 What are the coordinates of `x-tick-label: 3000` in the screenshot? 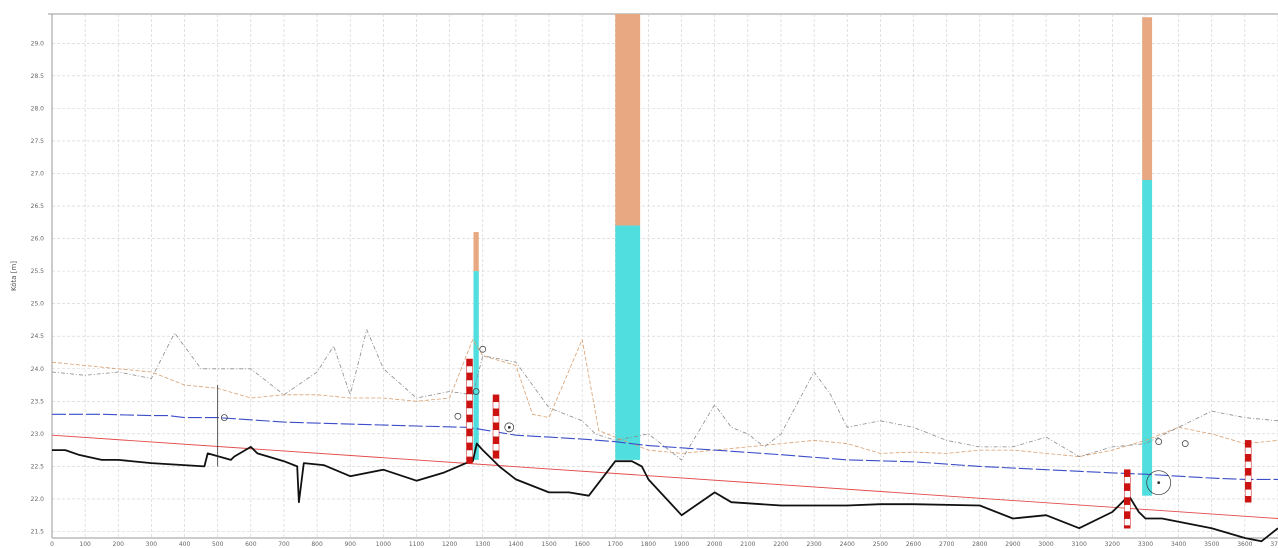 It's located at (1045, 544).